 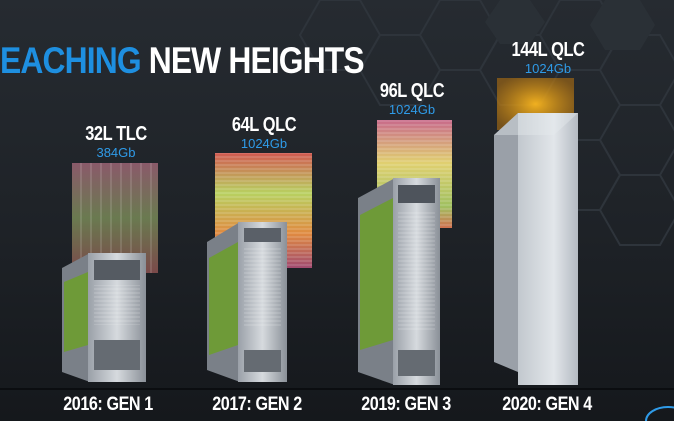 What do you see at coordinates (337, 389) in the screenshot?
I see `baseline` at bounding box center [337, 389].